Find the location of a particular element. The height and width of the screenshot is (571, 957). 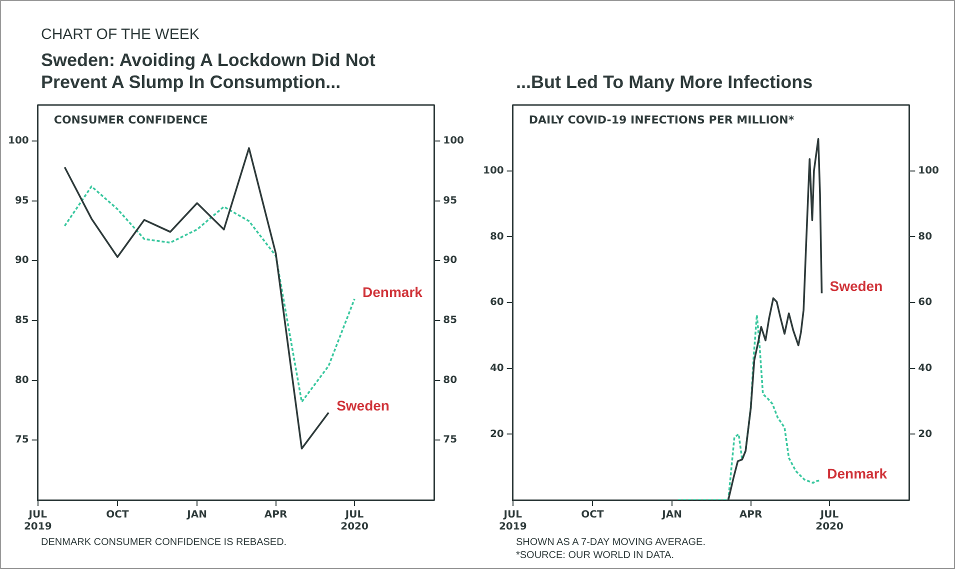

y2-tick-label: 60 is located at coordinates (925, 302).